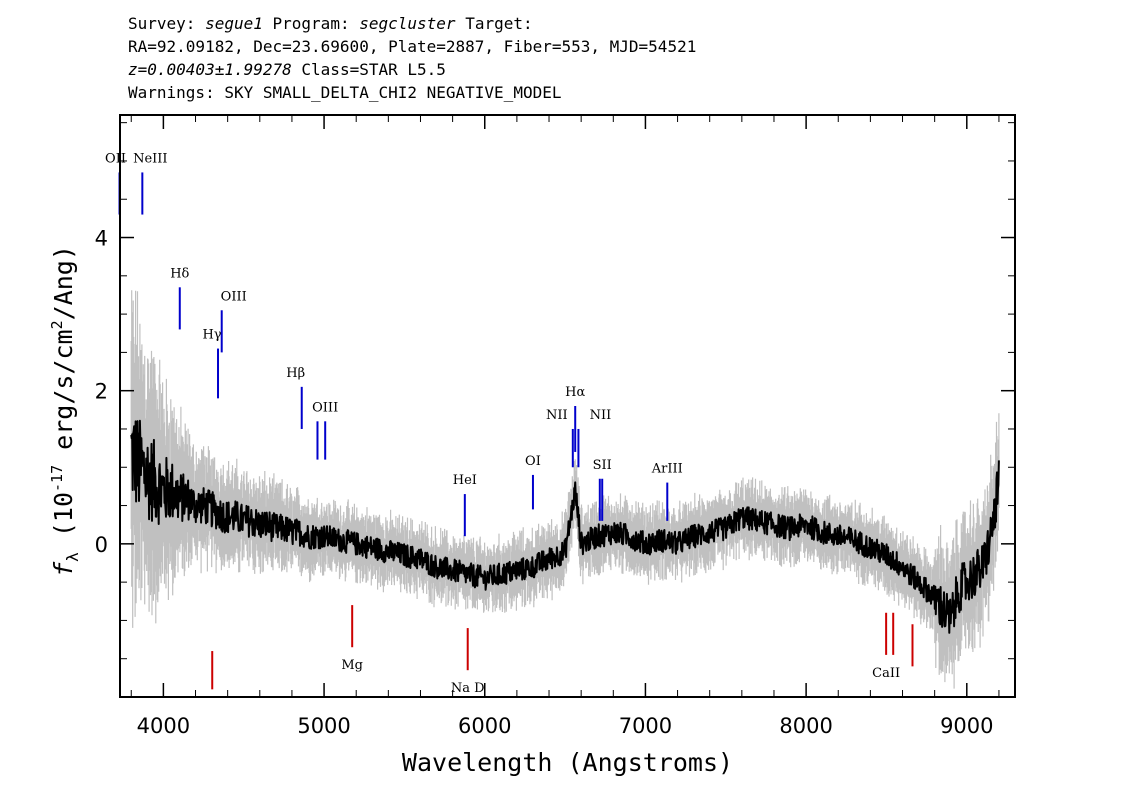  I want to click on x-tick-label: 9000, so click(966, 726).